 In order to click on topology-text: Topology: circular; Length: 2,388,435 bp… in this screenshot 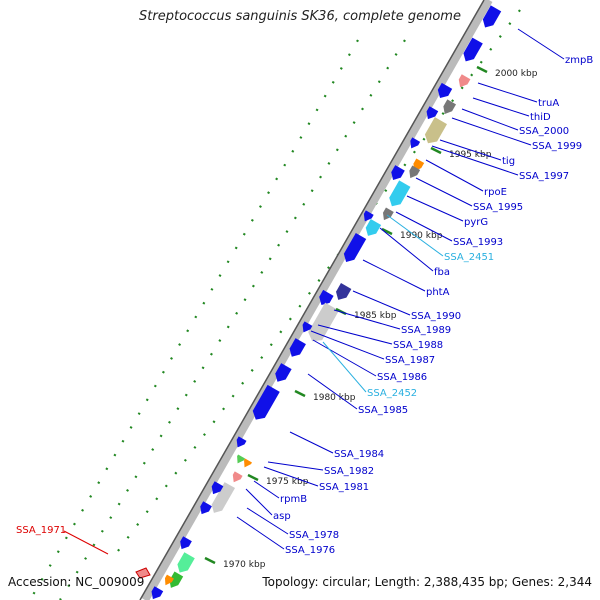, I will do `click(427, 582)`.